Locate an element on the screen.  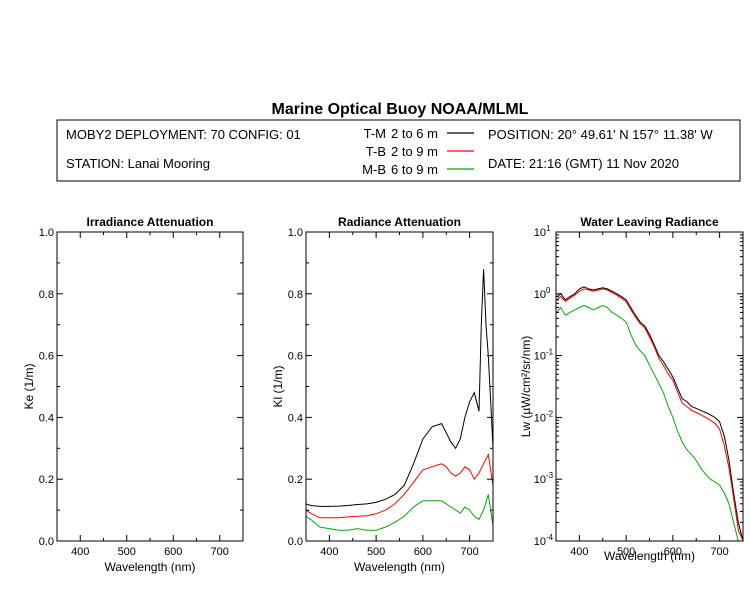
y-axis-label: Lw (µW/cm²/sr/nm) is located at coordinates (526, 387).